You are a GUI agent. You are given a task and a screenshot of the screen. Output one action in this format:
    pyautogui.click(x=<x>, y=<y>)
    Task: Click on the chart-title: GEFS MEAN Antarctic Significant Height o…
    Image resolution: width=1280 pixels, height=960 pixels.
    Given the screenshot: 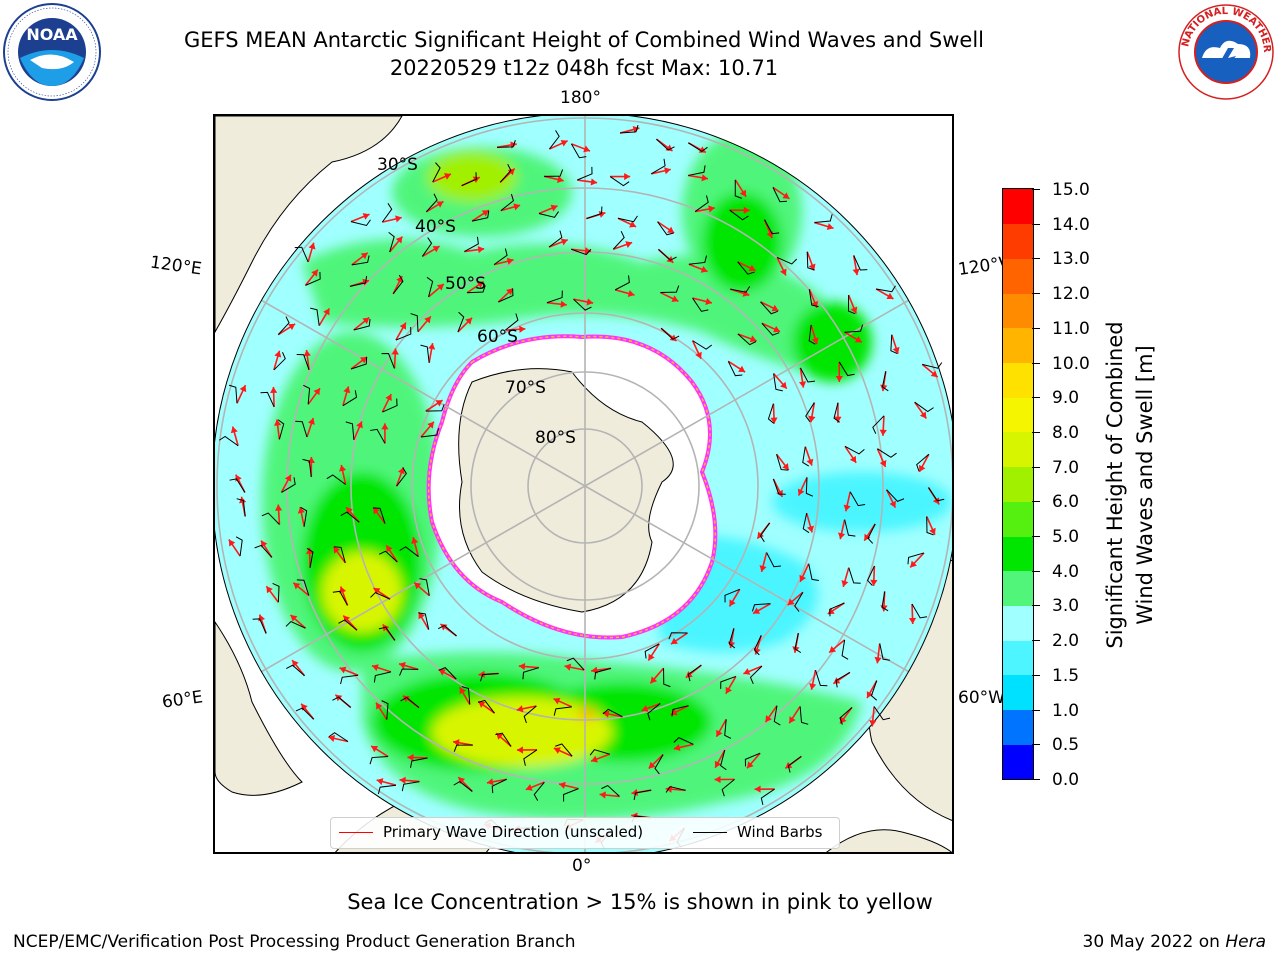 What is the action you would take?
    pyautogui.click(x=584, y=40)
    